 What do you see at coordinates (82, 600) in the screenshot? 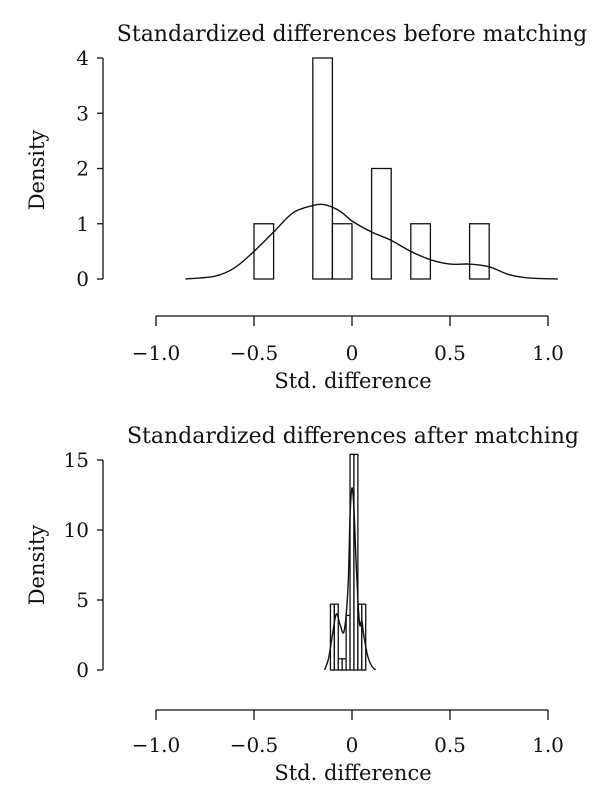
I see `y-tick-label: 5` at bounding box center [82, 600].